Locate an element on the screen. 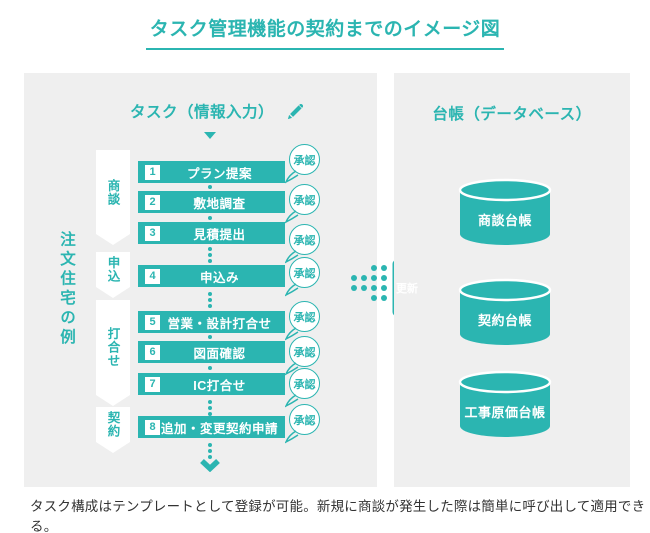 The height and width of the screenshot is (533, 650). step-label: 敷地調査 is located at coordinates (219, 203).